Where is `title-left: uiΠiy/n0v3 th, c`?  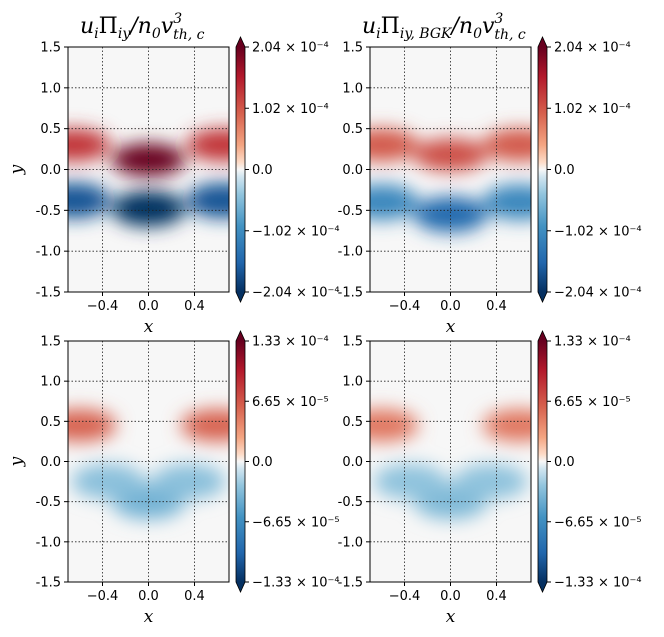
title-left: uiΠiy/n0v3 th, c is located at coordinates (142, 27).